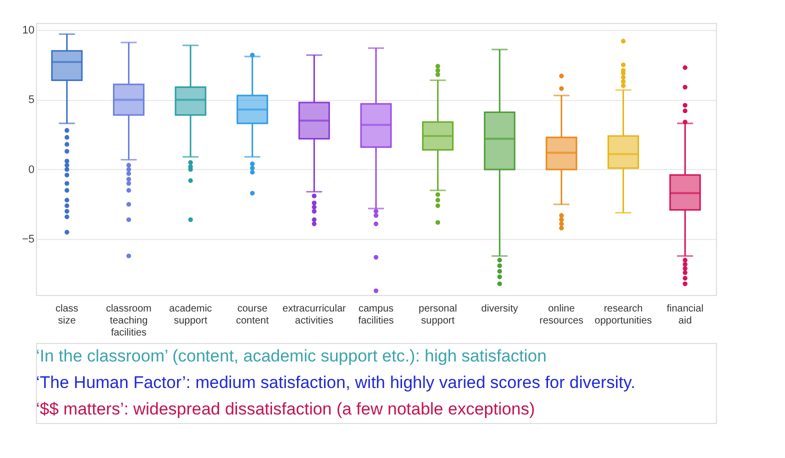 The width and height of the screenshot is (785, 458). Describe the element at coordinates (623, 315) in the screenshot. I see `x-tick-label: research opportunities` at that location.